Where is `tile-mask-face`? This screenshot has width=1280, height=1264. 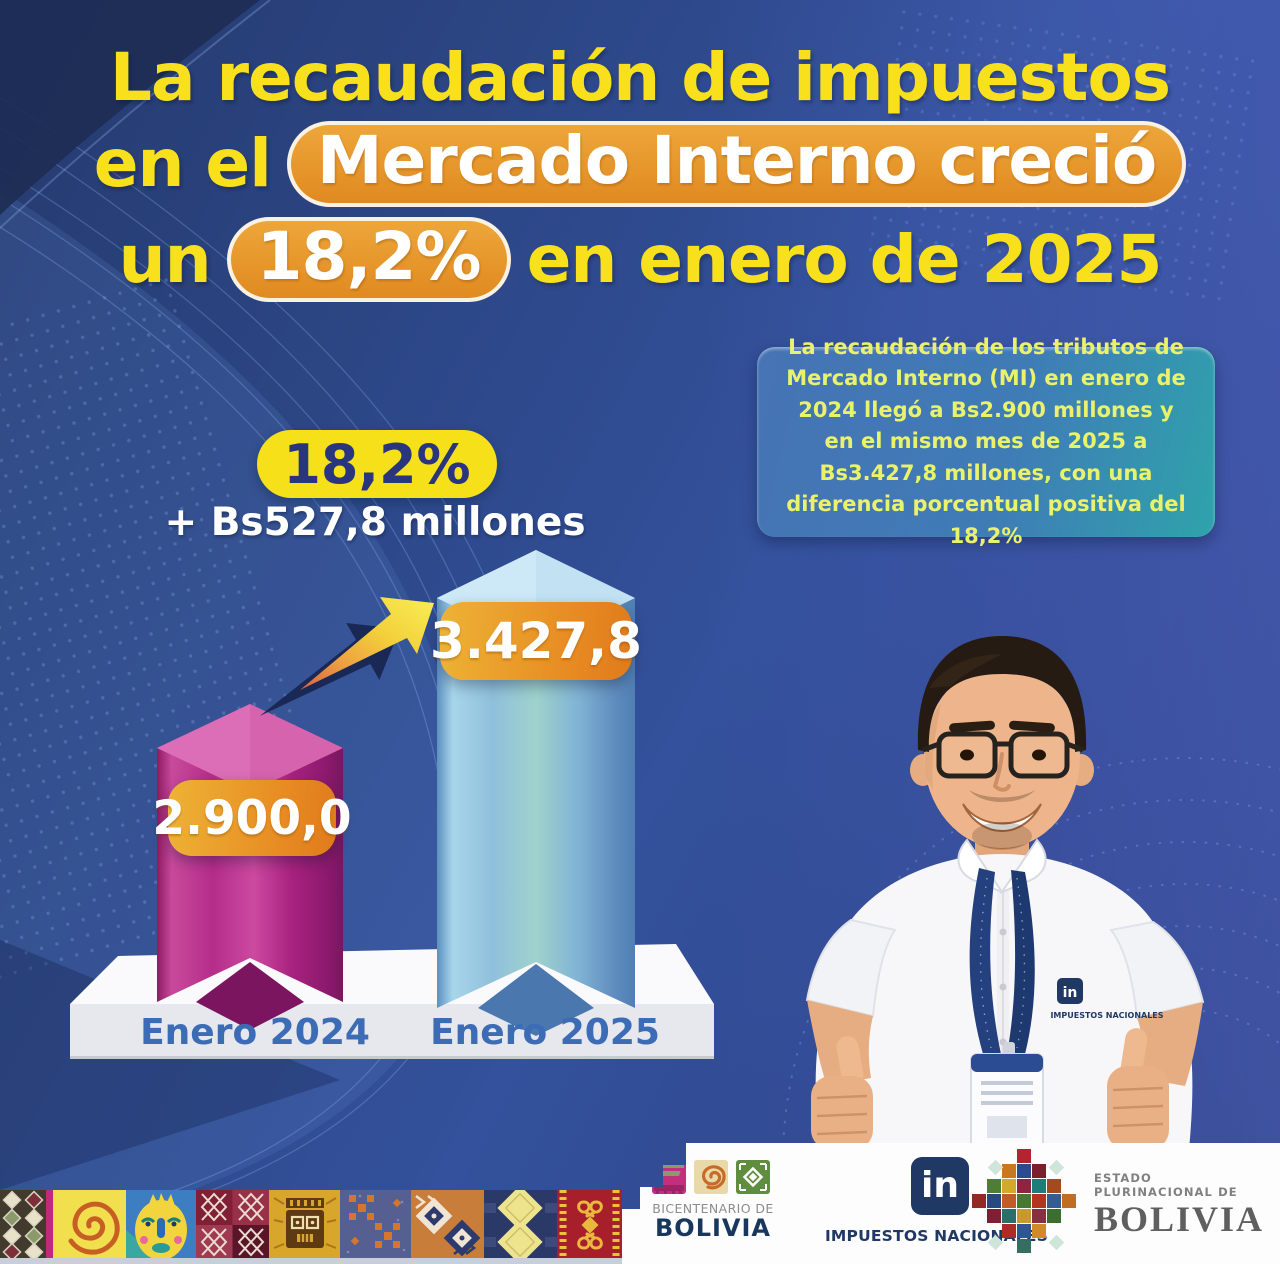 tile-mask-face is located at coordinates (161, 1225).